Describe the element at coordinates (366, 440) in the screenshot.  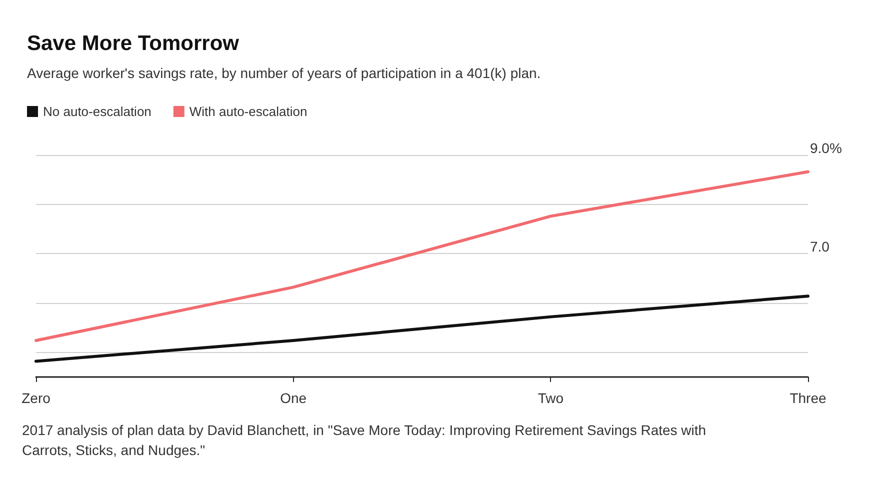
I see `text: 2017 analysis of plan data by David Blanchett, in "Save More Today: Improving Retirement Savings Rates with Carrots, Sticks, and Nudges."` at that location.